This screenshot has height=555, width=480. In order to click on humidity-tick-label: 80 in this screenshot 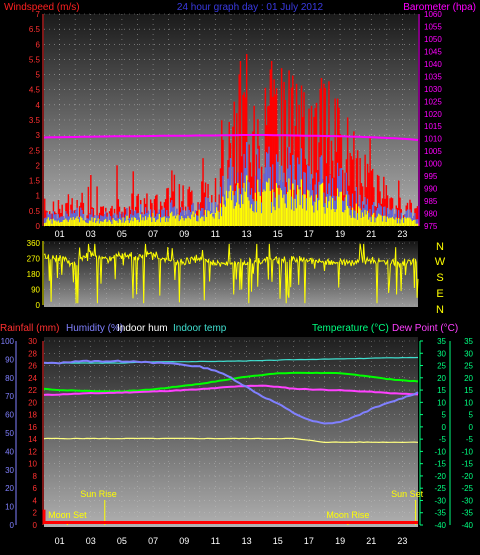, I will do `click(9, 378)`.